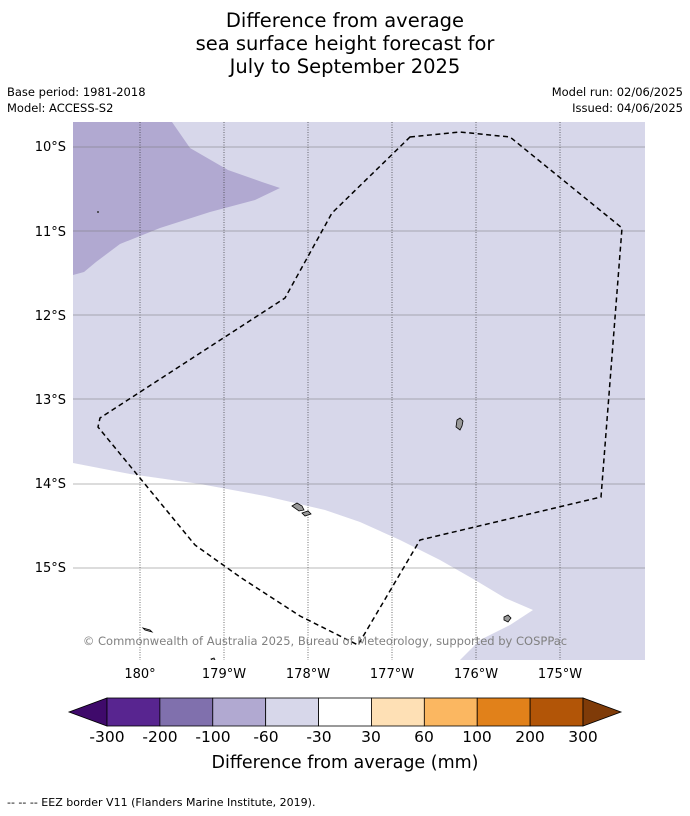 The height and width of the screenshot is (816, 690). What do you see at coordinates (530, 737) in the screenshot?
I see `cb-tick-label: 200` at bounding box center [530, 737].